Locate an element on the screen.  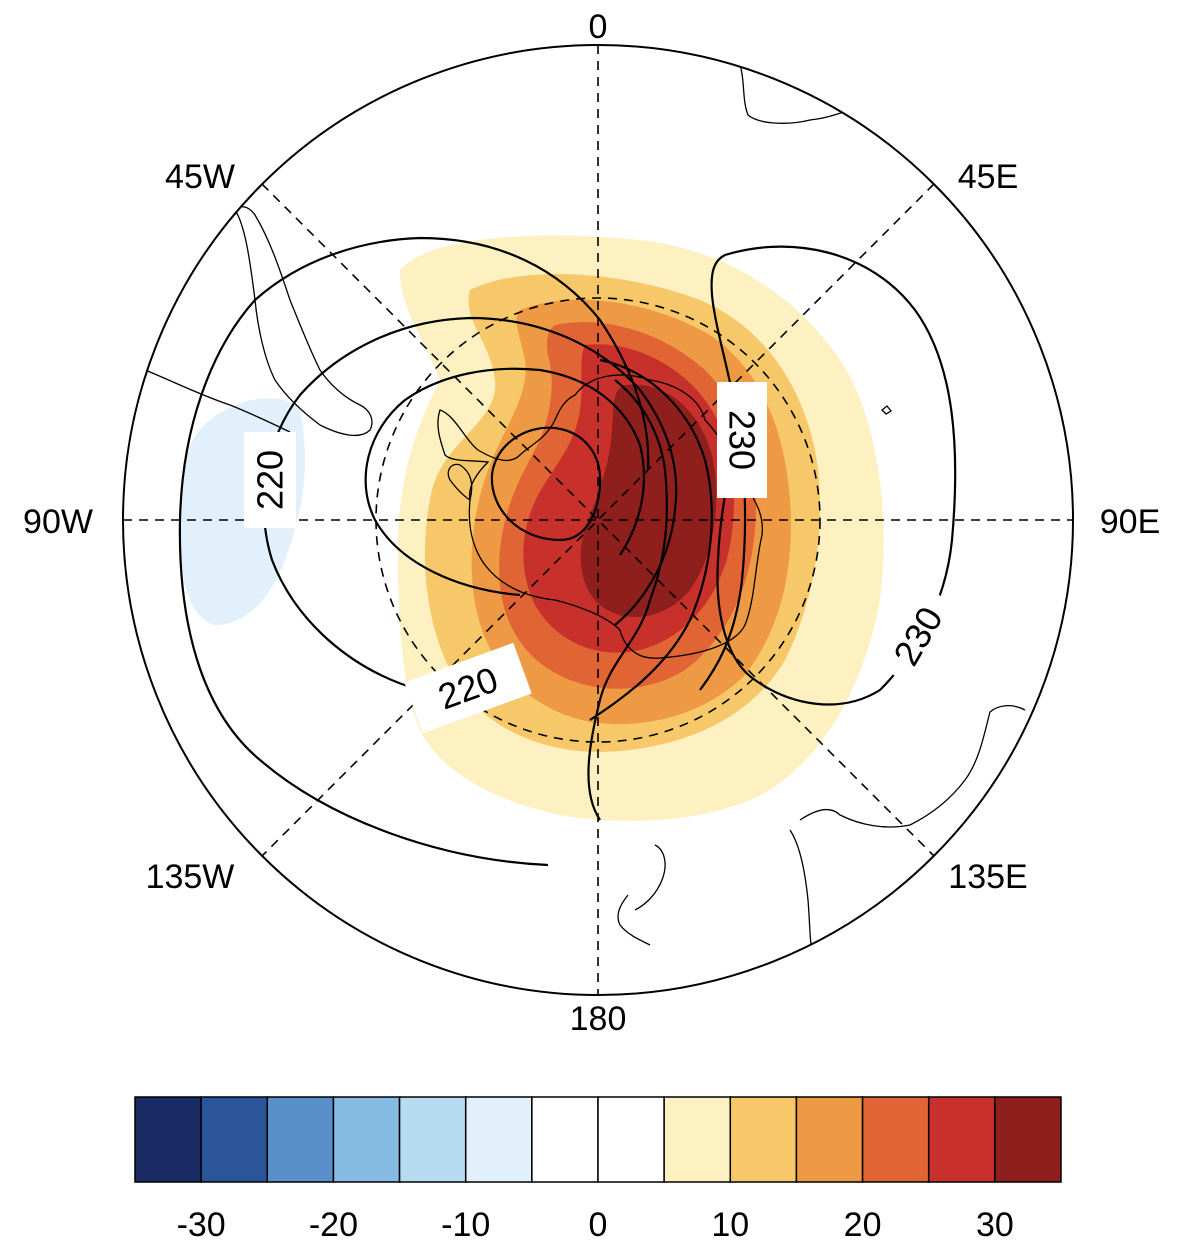
lon-label-180: 180 is located at coordinates (598, 1019).